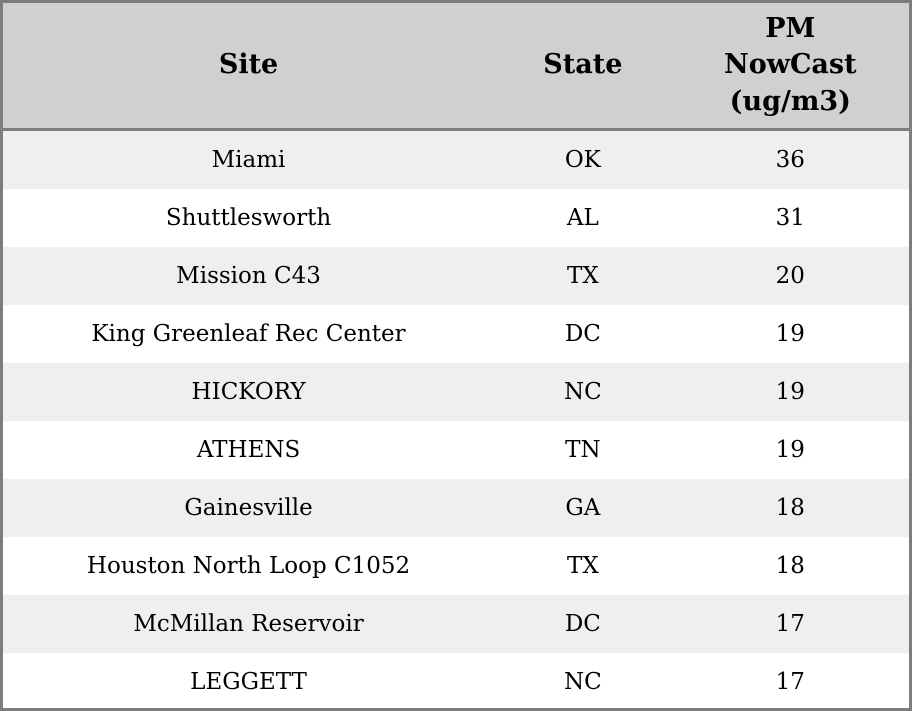 The height and width of the screenshot is (711, 912). What do you see at coordinates (582, 160) in the screenshot?
I see `cell-state: OK` at bounding box center [582, 160].